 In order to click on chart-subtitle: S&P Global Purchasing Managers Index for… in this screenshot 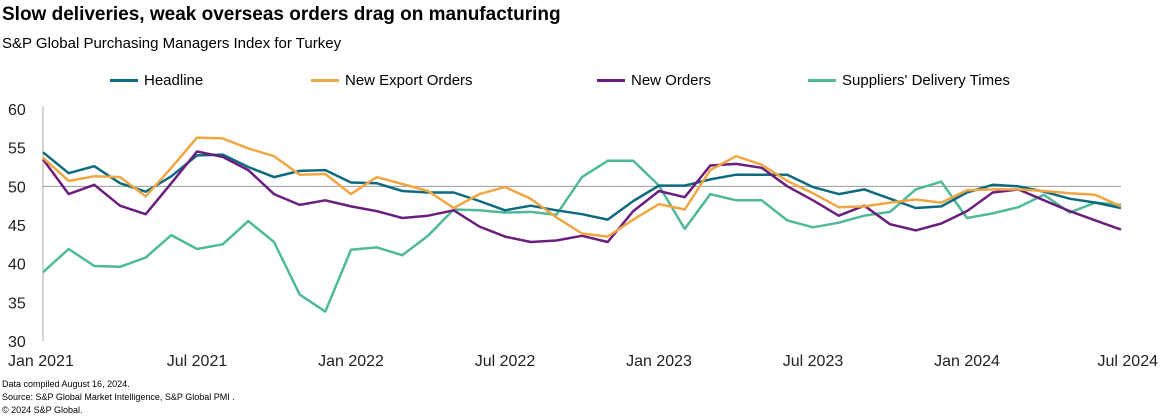, I will do `click(172, 43)`.